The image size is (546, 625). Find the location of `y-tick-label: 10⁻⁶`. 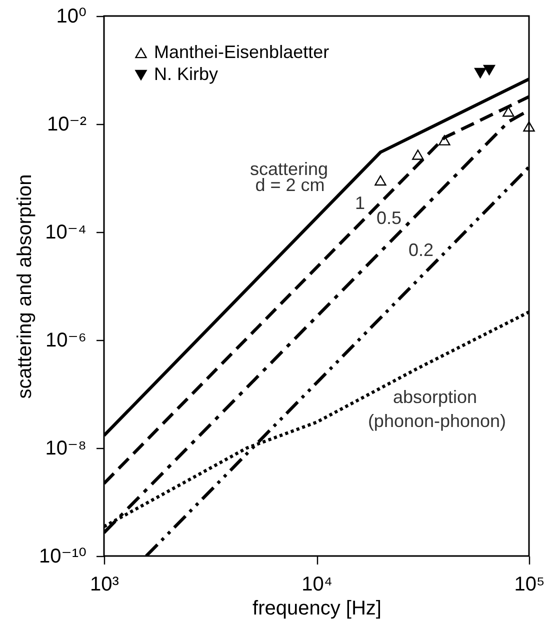

y-tick-label: 10⁻⁶ is located at coordinates (65, 341).